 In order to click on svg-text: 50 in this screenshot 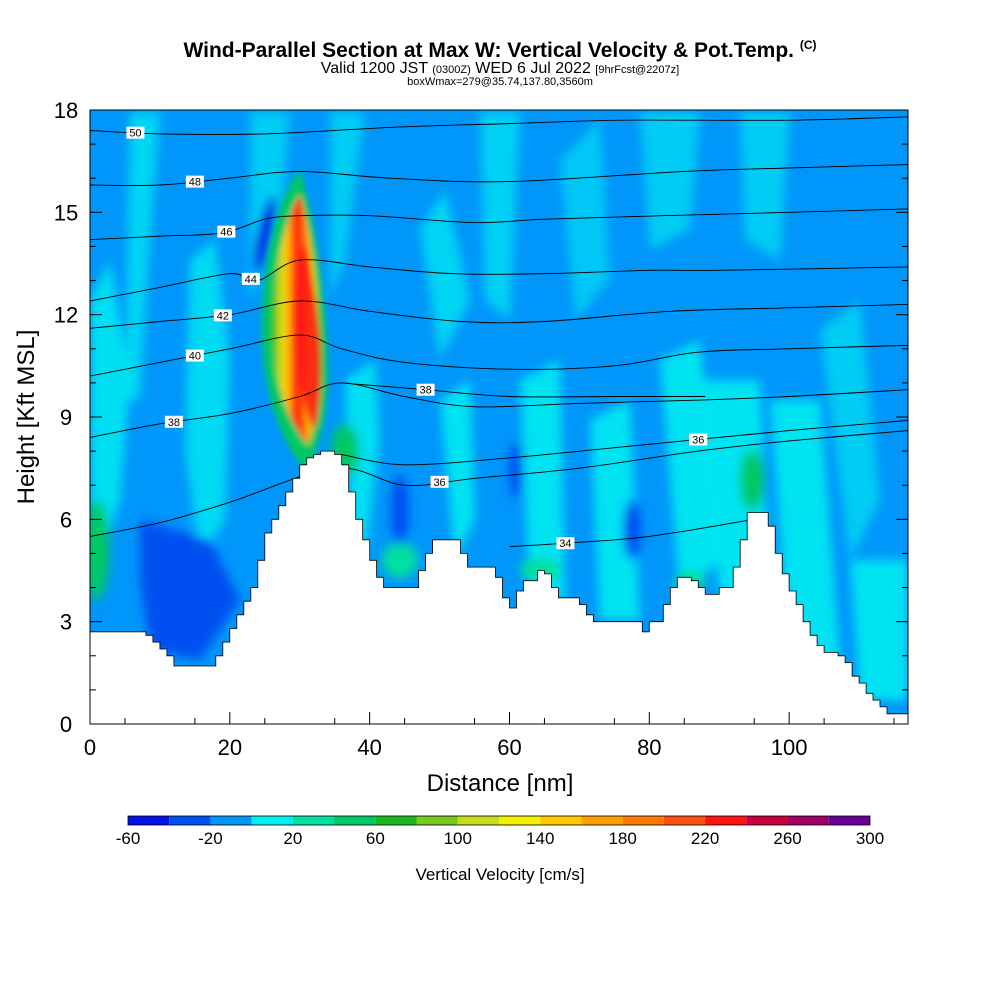, I will do `click(135, 134)`.